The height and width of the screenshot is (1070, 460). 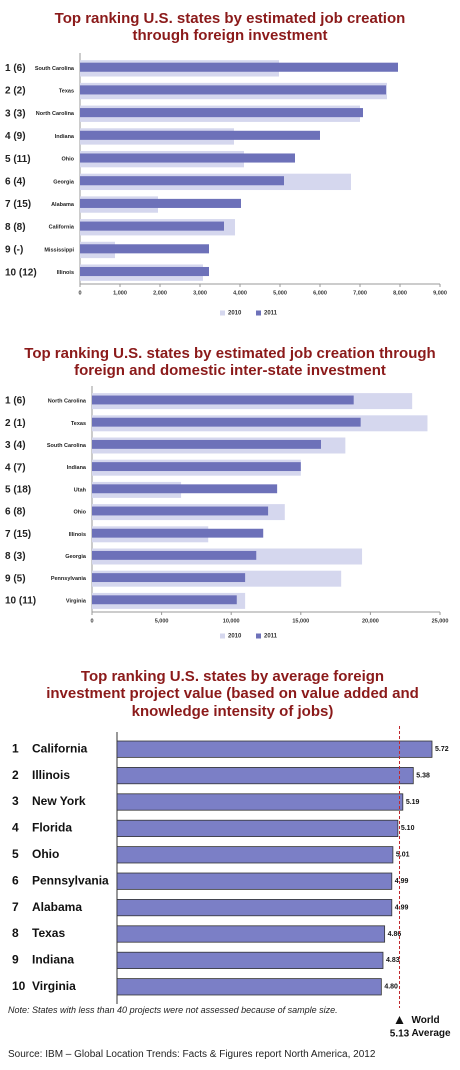 I want to click on x-tick-label: 10,000, so click(x=231, y=621).